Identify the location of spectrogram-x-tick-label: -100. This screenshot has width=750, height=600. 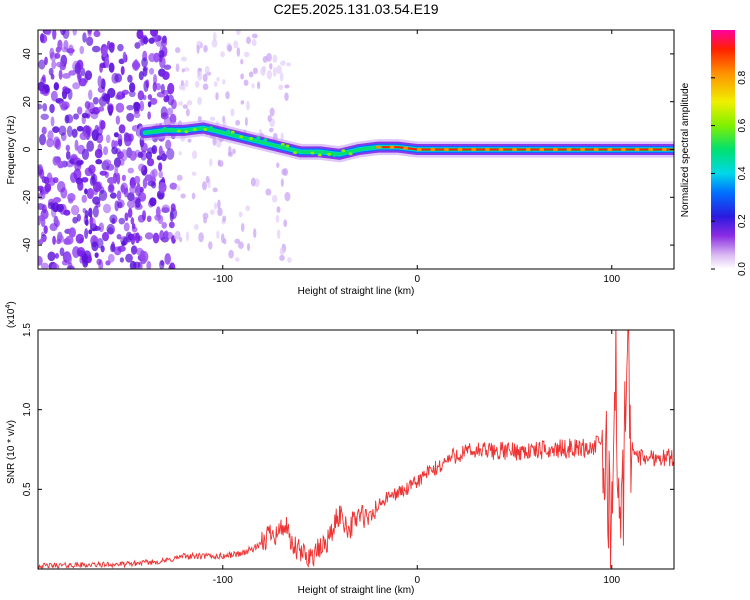
(223, 279).